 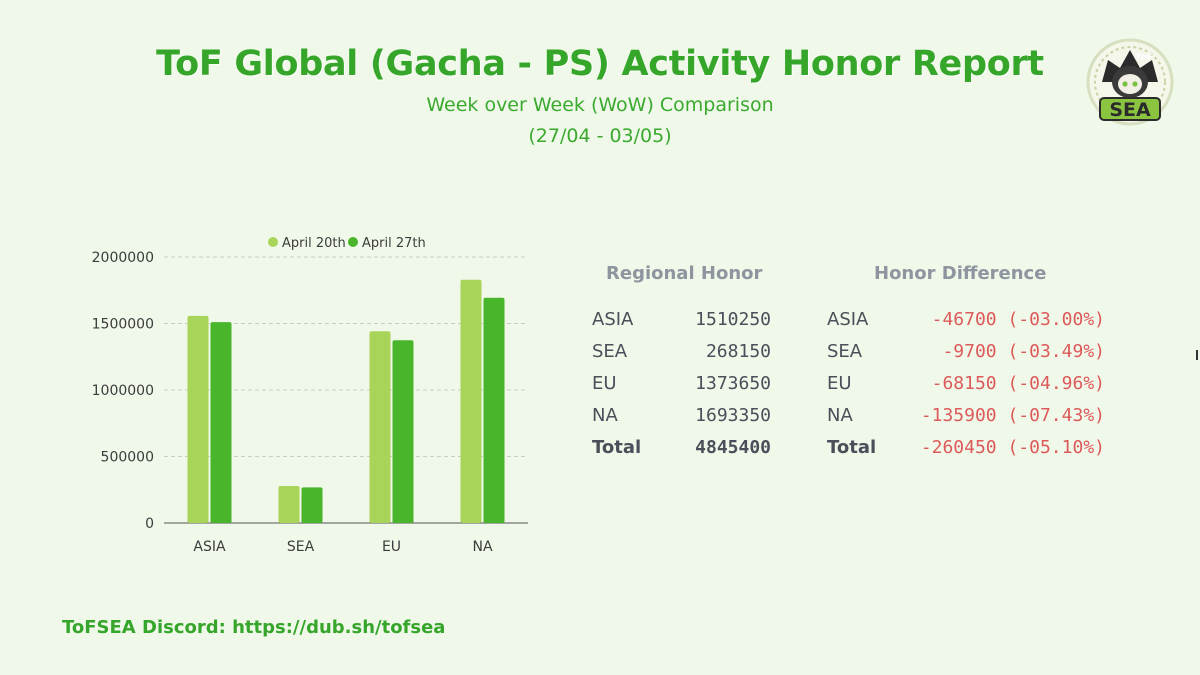 I want to click on report-subtitle: Week over Week (WoW) Comparison, so click(x=600, y=105).